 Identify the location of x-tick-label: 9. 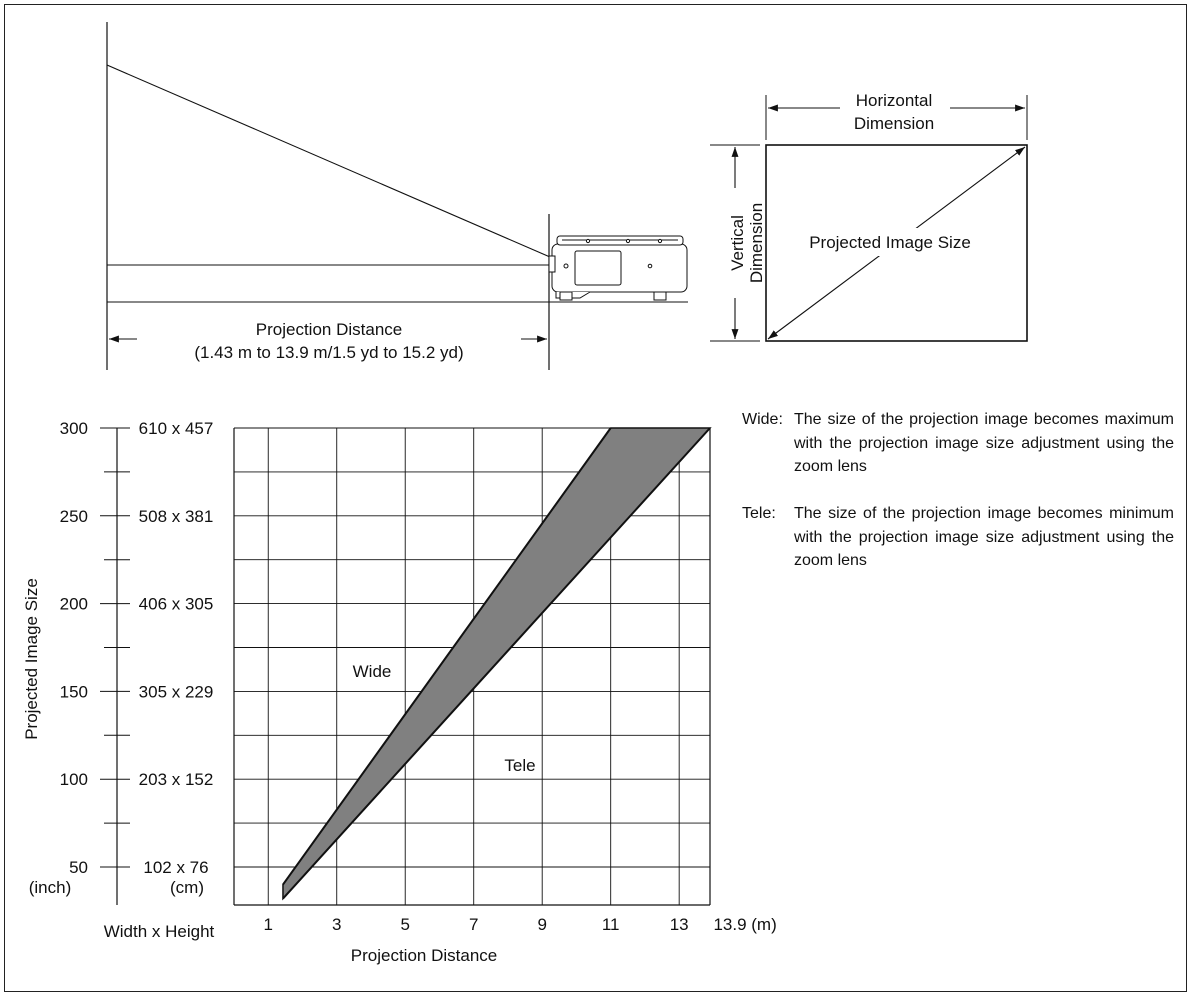
(541, 924).